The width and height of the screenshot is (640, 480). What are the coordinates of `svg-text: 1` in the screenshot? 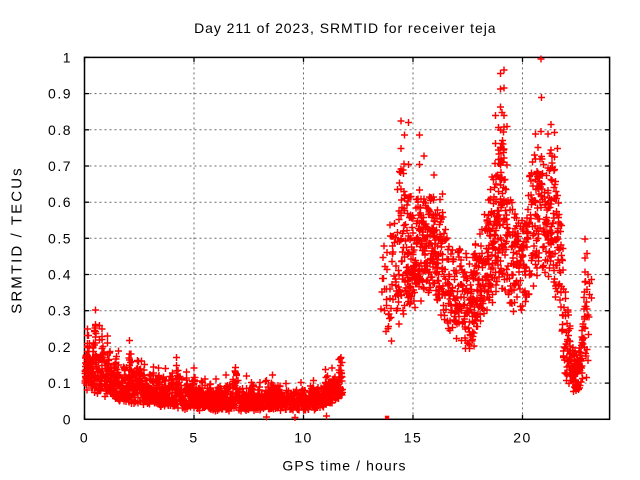 It's located at (67, 57).